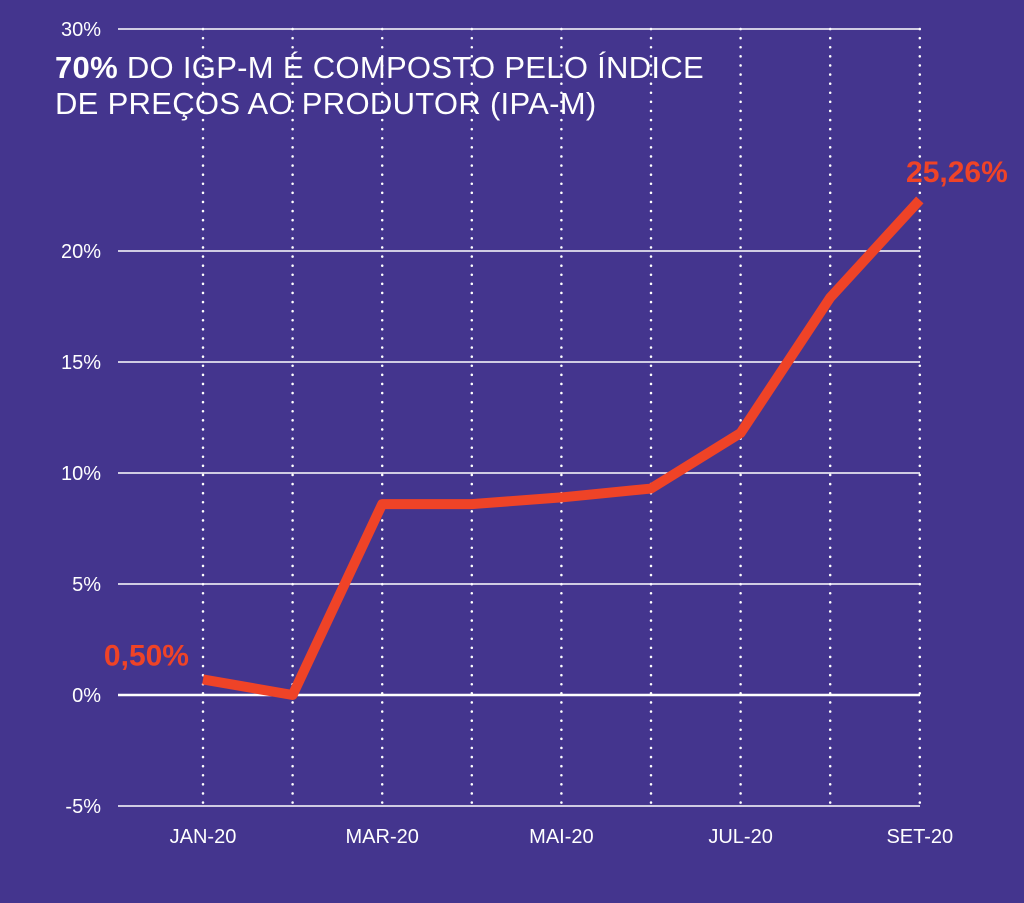  Describe the element at coordinates (919, 837) in the screenshot. I see `x-tick-label: SET-20` at that location.